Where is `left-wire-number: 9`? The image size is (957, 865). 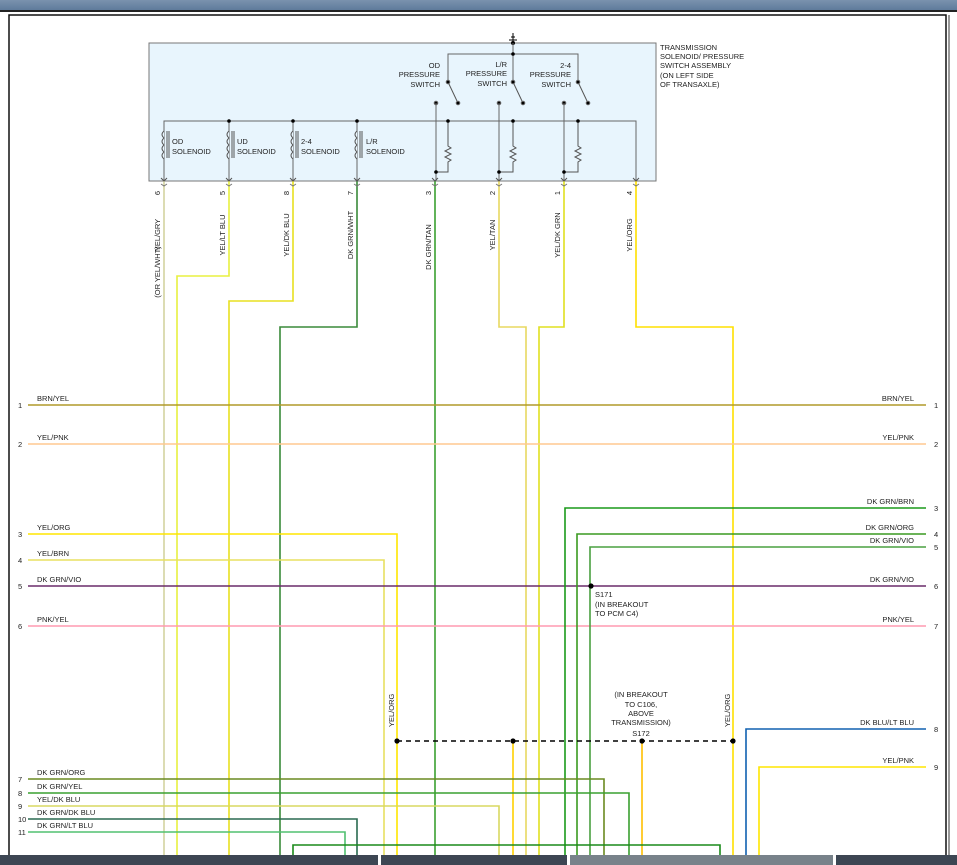
left-wire-number: 9 is located at coordinates (20, 806).